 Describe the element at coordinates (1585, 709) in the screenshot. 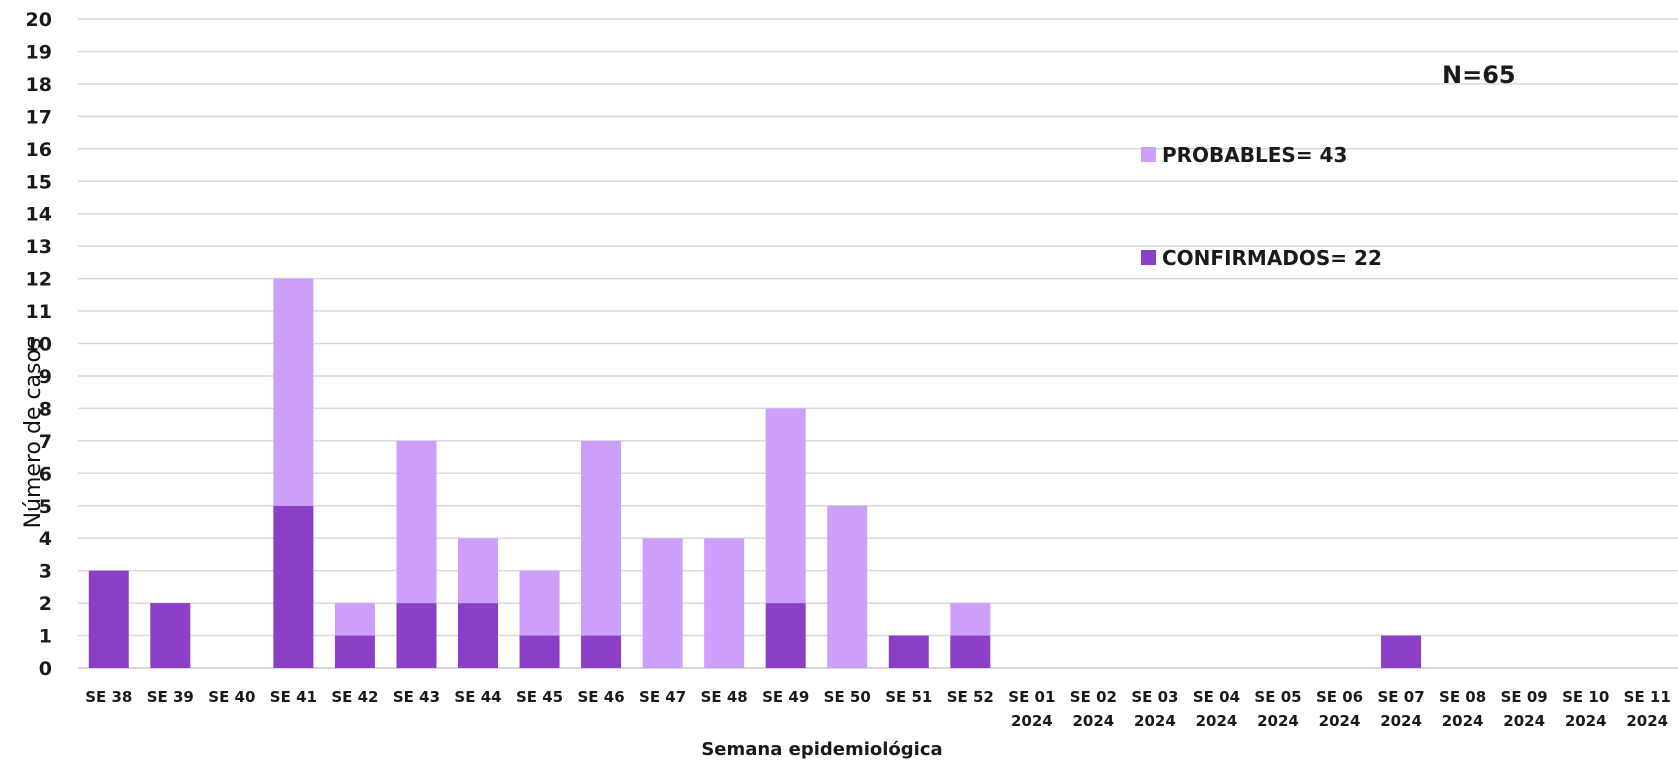

I see `x-tick-label: SE 10 2024` at that location.